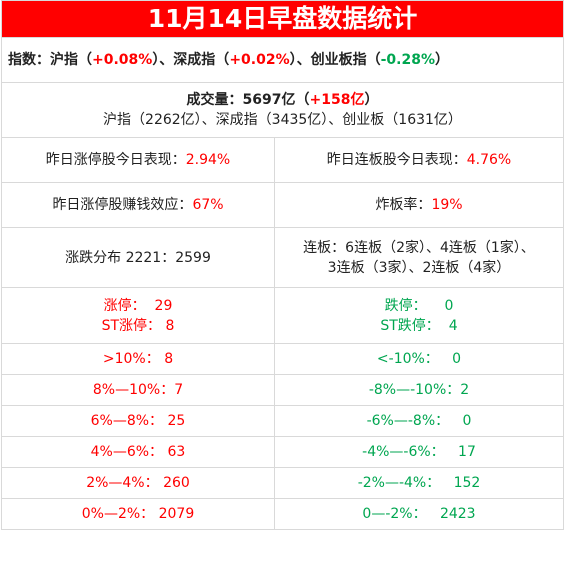 The height and width of the screenshot is (567, 564). I want to click on range-down-label: <-10%：, so click(407, 359).